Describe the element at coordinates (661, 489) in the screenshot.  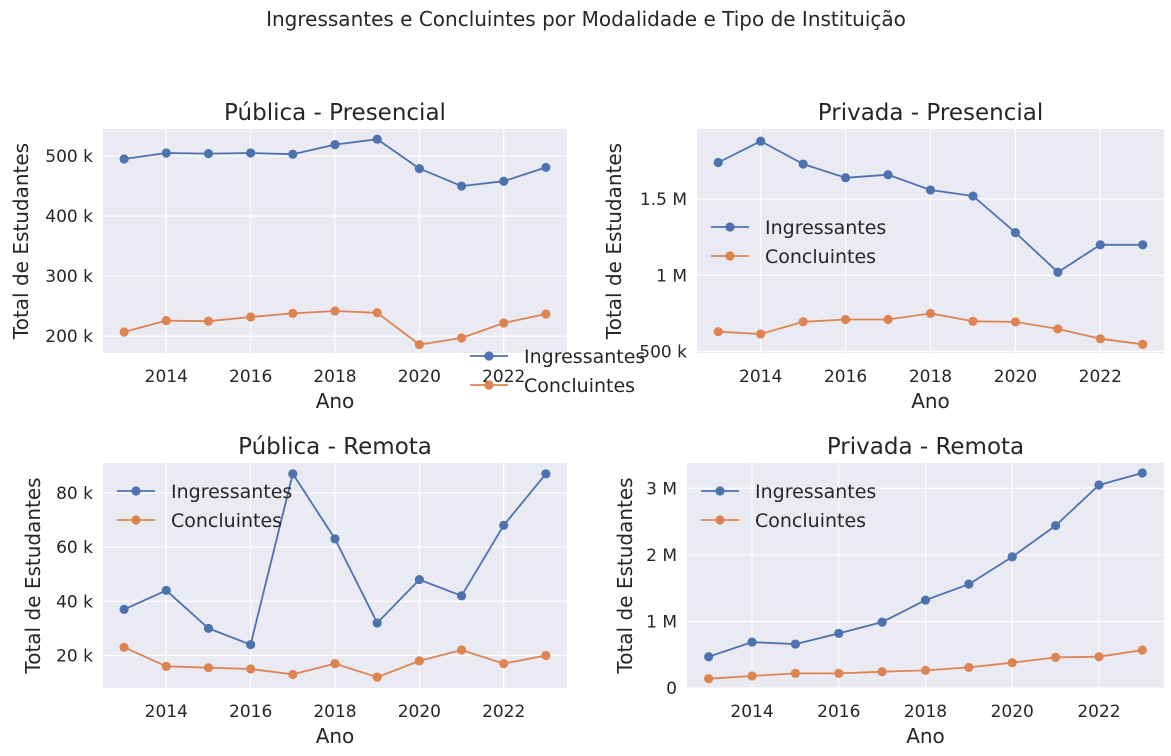
I see `y-tick-label: 3 M` at that location.